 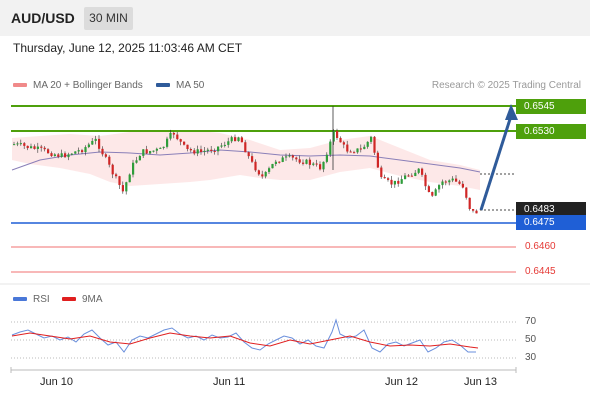 What do you see at coordinates (245, 340) in the screenshot?
I see `rsi-ma9-line` at bounding box center [245, 340].